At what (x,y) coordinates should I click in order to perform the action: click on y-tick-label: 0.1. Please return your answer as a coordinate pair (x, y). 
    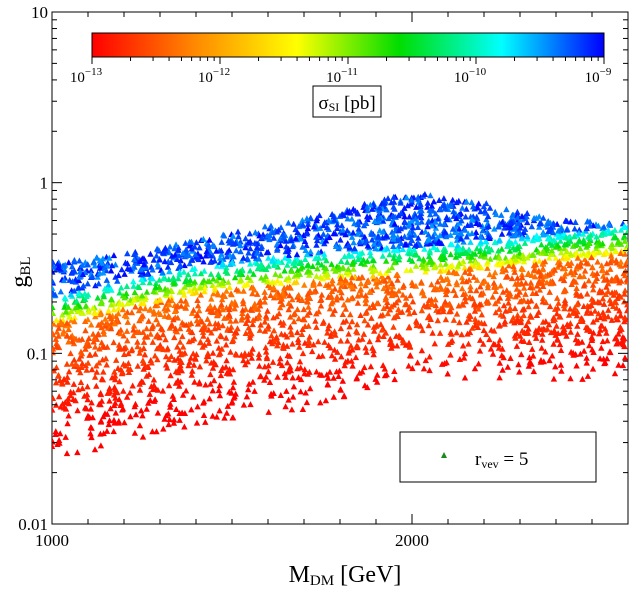
    Looking at the image, I should click on (37, 353).